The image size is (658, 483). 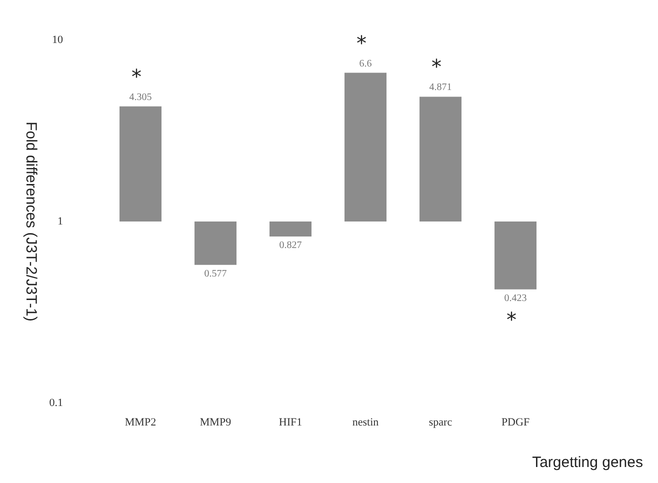 What do you see at coordinates (56, 403) in the screenshot?
I see `y-tick-label: 0.1` at bounding box center [56, 403].